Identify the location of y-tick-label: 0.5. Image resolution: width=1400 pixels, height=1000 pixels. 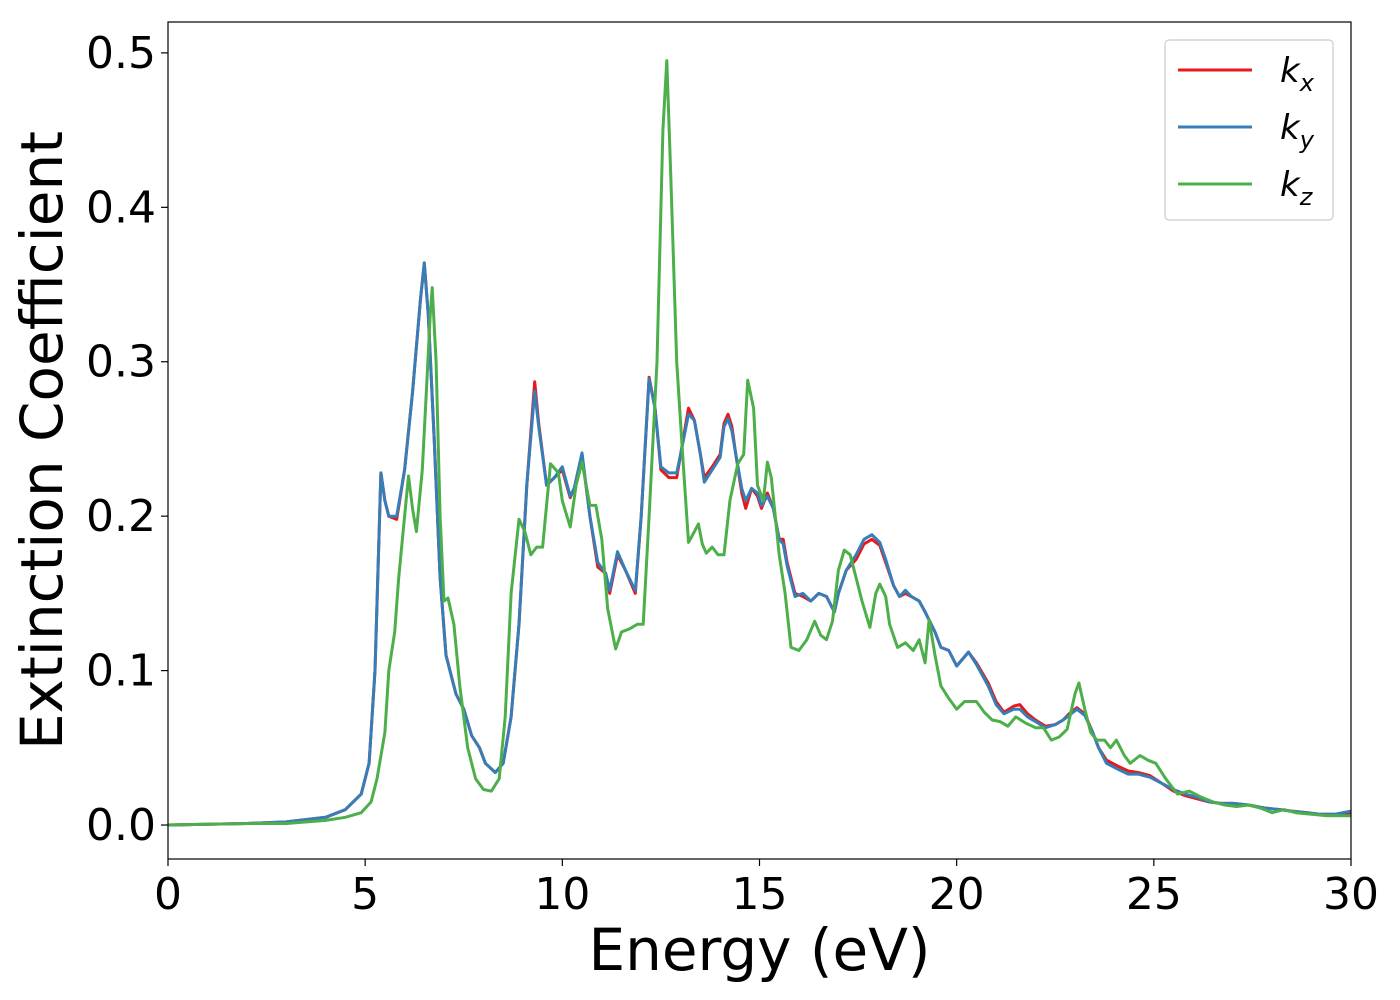
(121, 53).